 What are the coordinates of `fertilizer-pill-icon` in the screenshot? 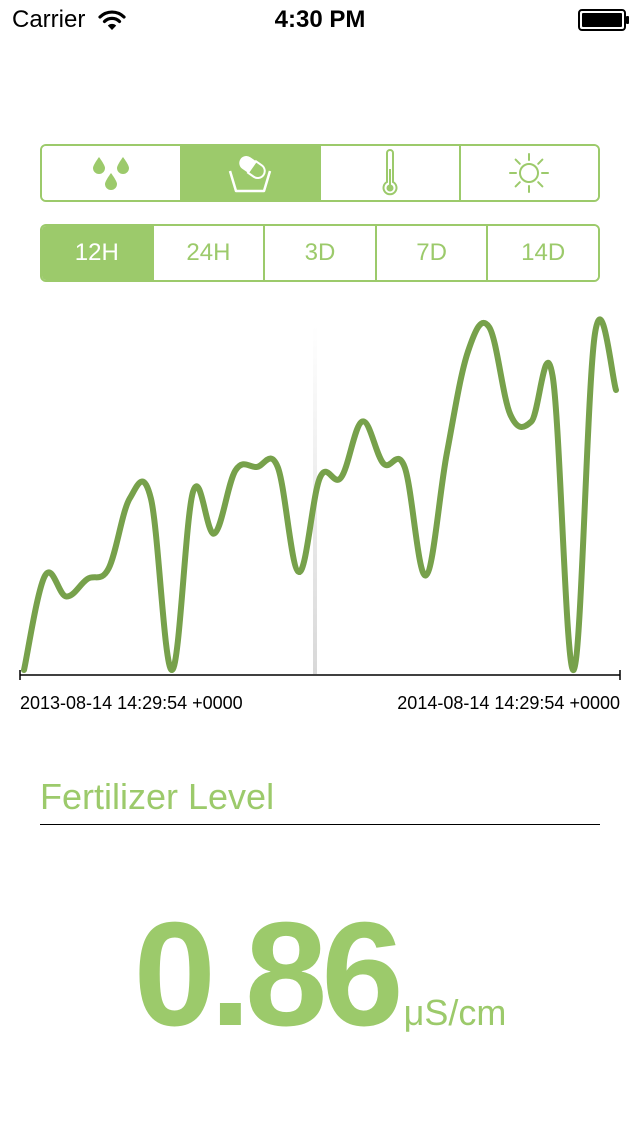 It's located at (250, 174).